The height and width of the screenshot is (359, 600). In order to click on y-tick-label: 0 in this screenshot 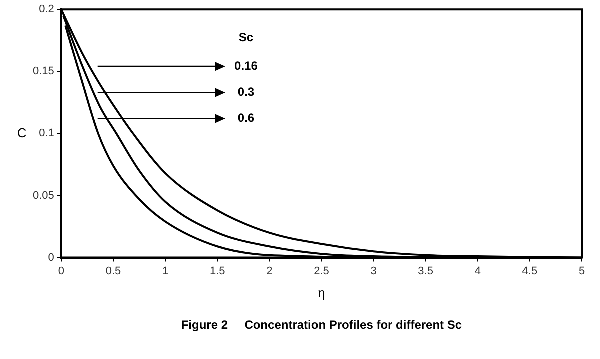, I will do `click(51, 258)`.